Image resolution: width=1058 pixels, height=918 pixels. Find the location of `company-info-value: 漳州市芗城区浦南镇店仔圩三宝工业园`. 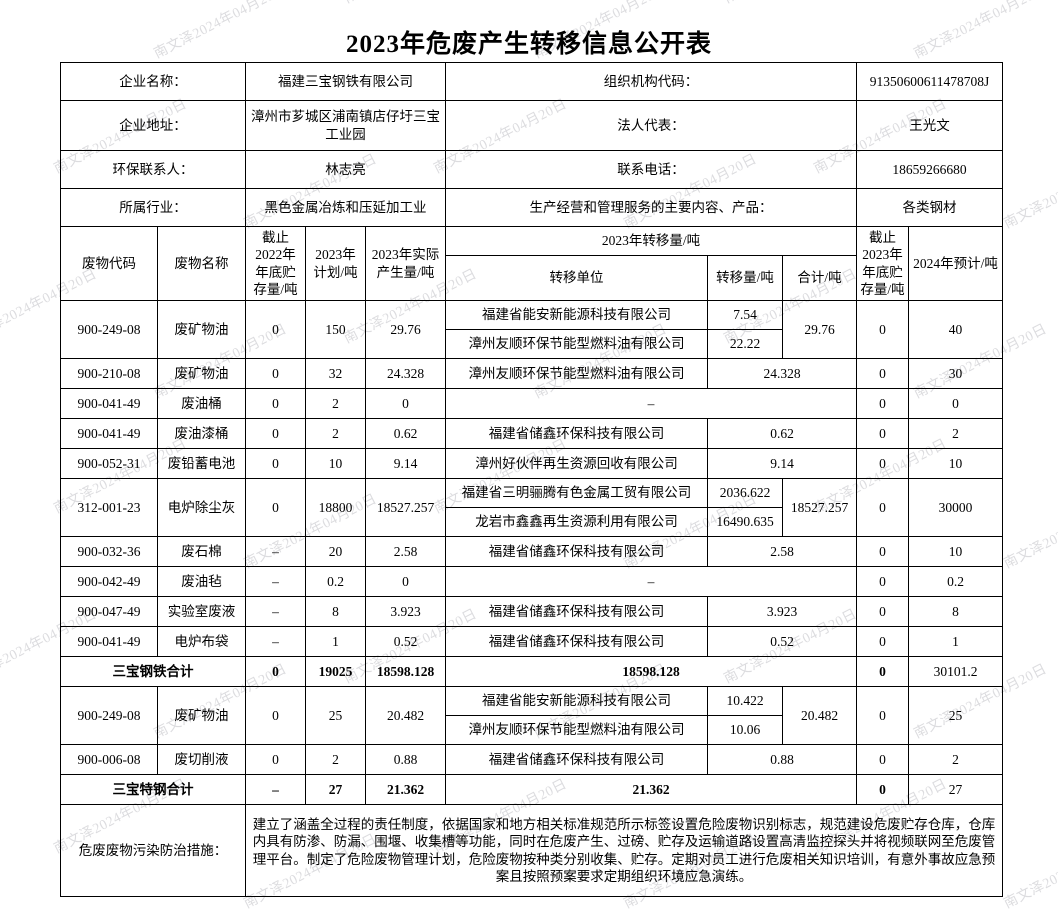

company-info-value: 漳州市芗城区浦南镇店仔圩三宝工业园 is located at coordinates (345, 125).